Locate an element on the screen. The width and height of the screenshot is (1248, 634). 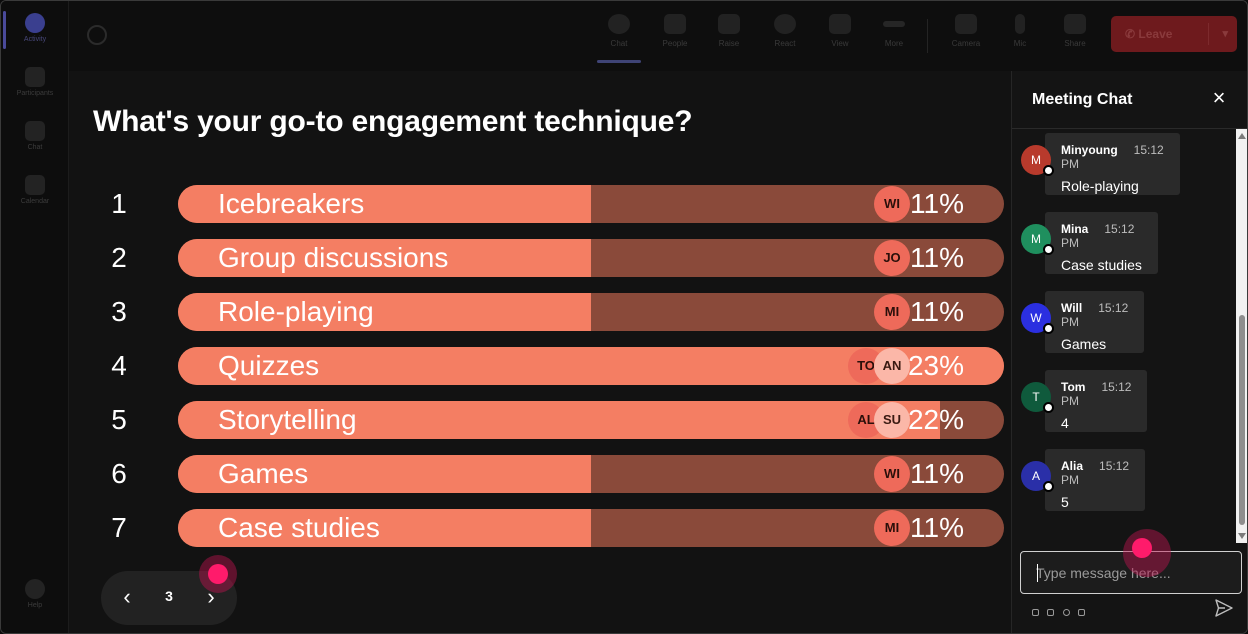
message-input is located at coordinates (1131, 572).